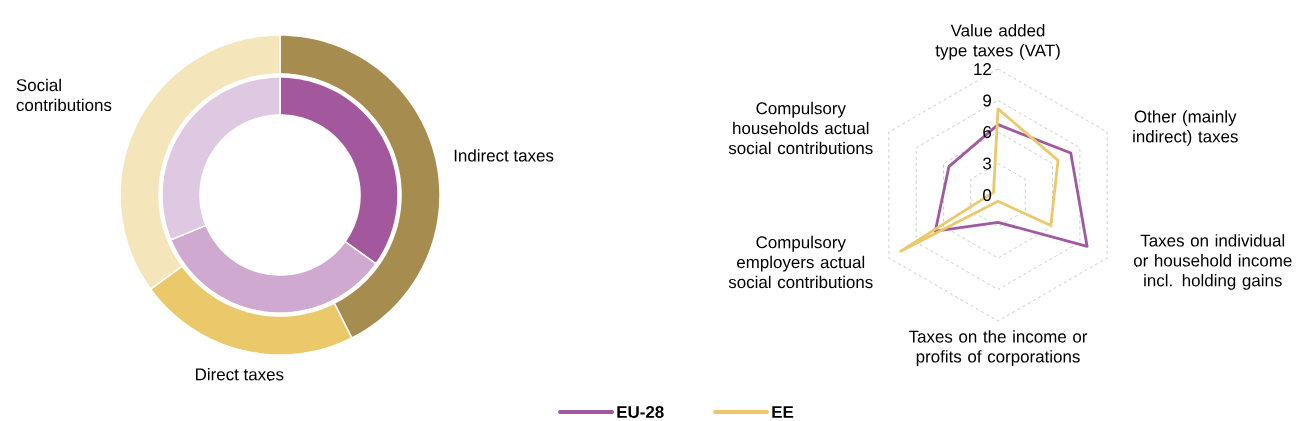  I want to click on spoke-label: Taxes on the income or profits of corporations, so click(998, 348).